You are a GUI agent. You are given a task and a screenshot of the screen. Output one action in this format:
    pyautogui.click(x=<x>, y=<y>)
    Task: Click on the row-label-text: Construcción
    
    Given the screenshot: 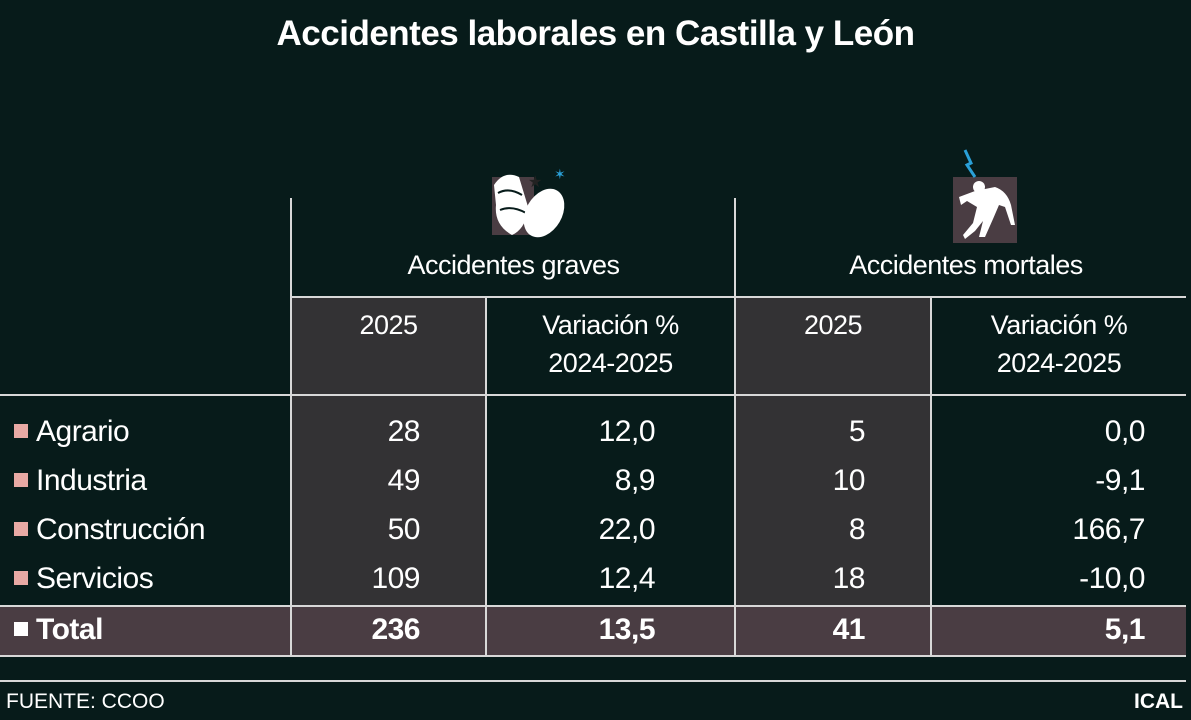 What is the action you would take?
    pyautogui.click(x=121, y=529)
    